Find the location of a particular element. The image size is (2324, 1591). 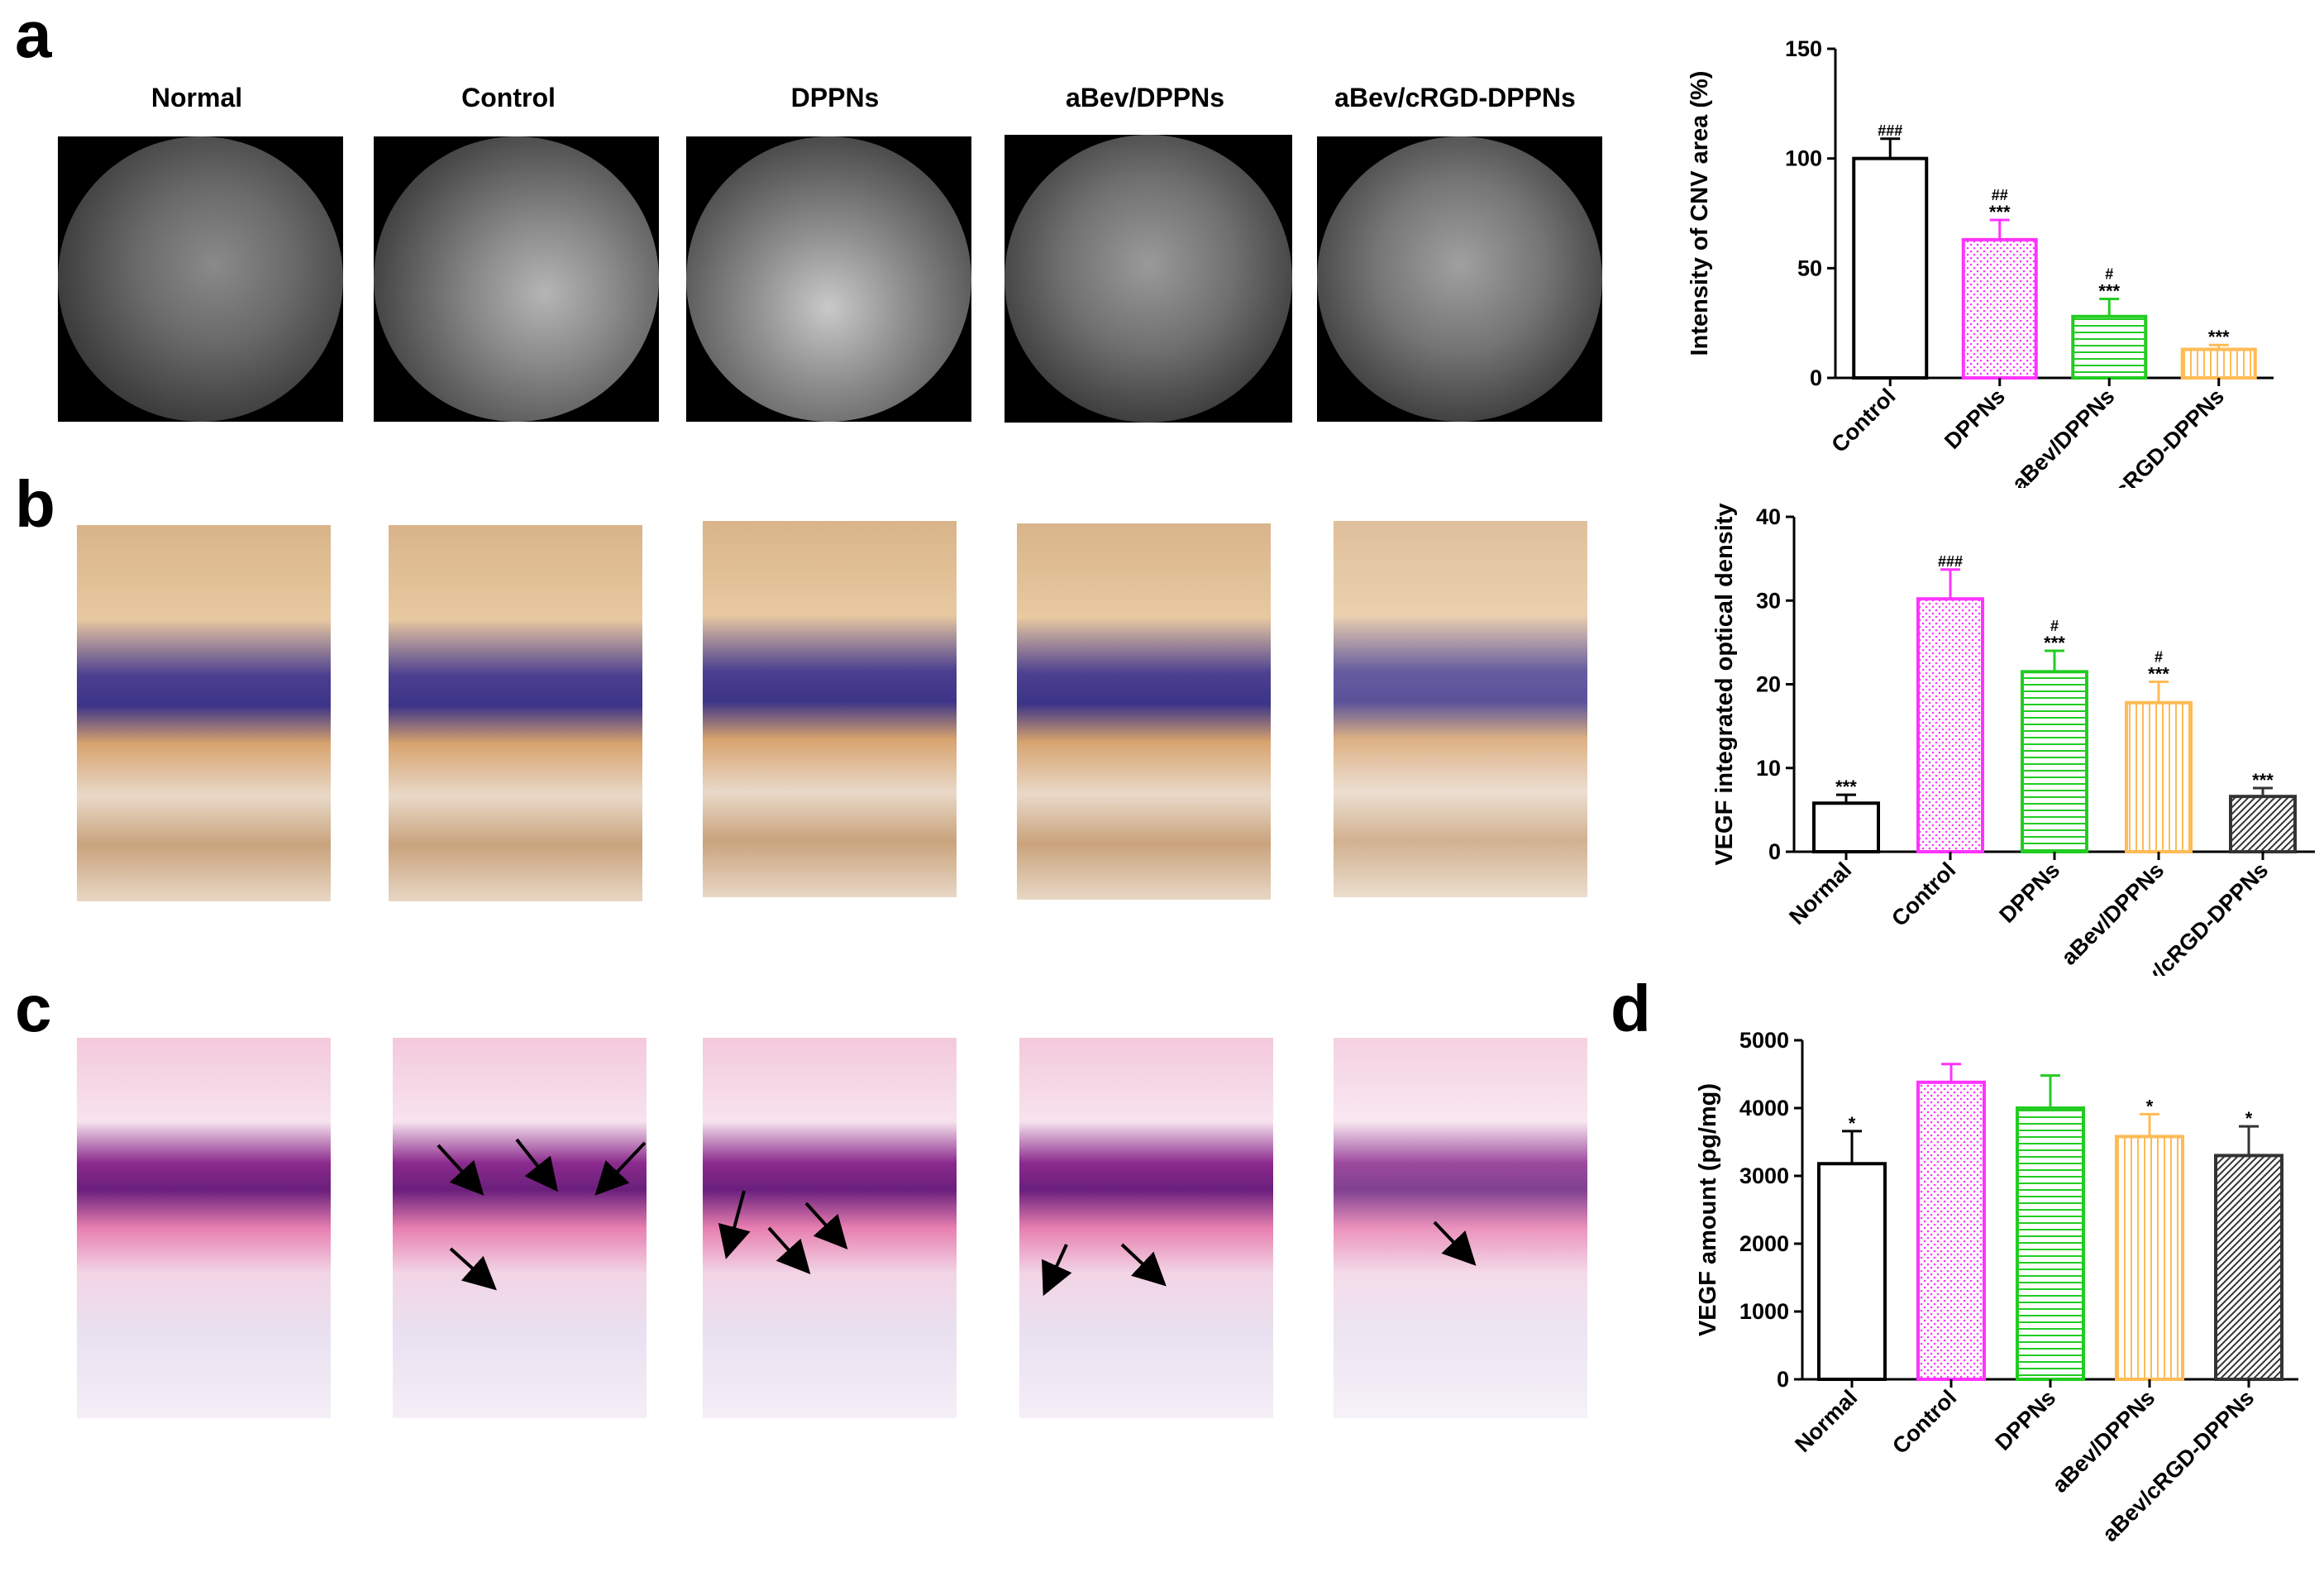

ihc-image-dppns is located at coordinates (830, 709).